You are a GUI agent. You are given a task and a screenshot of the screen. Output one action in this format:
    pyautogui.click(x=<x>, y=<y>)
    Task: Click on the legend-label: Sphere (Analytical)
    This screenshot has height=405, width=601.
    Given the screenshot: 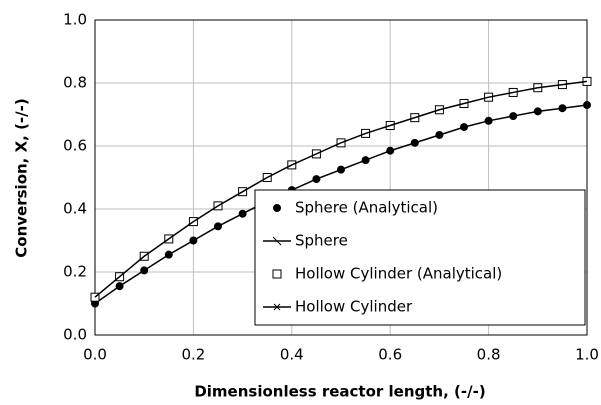 What is the action you would take?
    pyautogui.click(x=366, y=208)
    